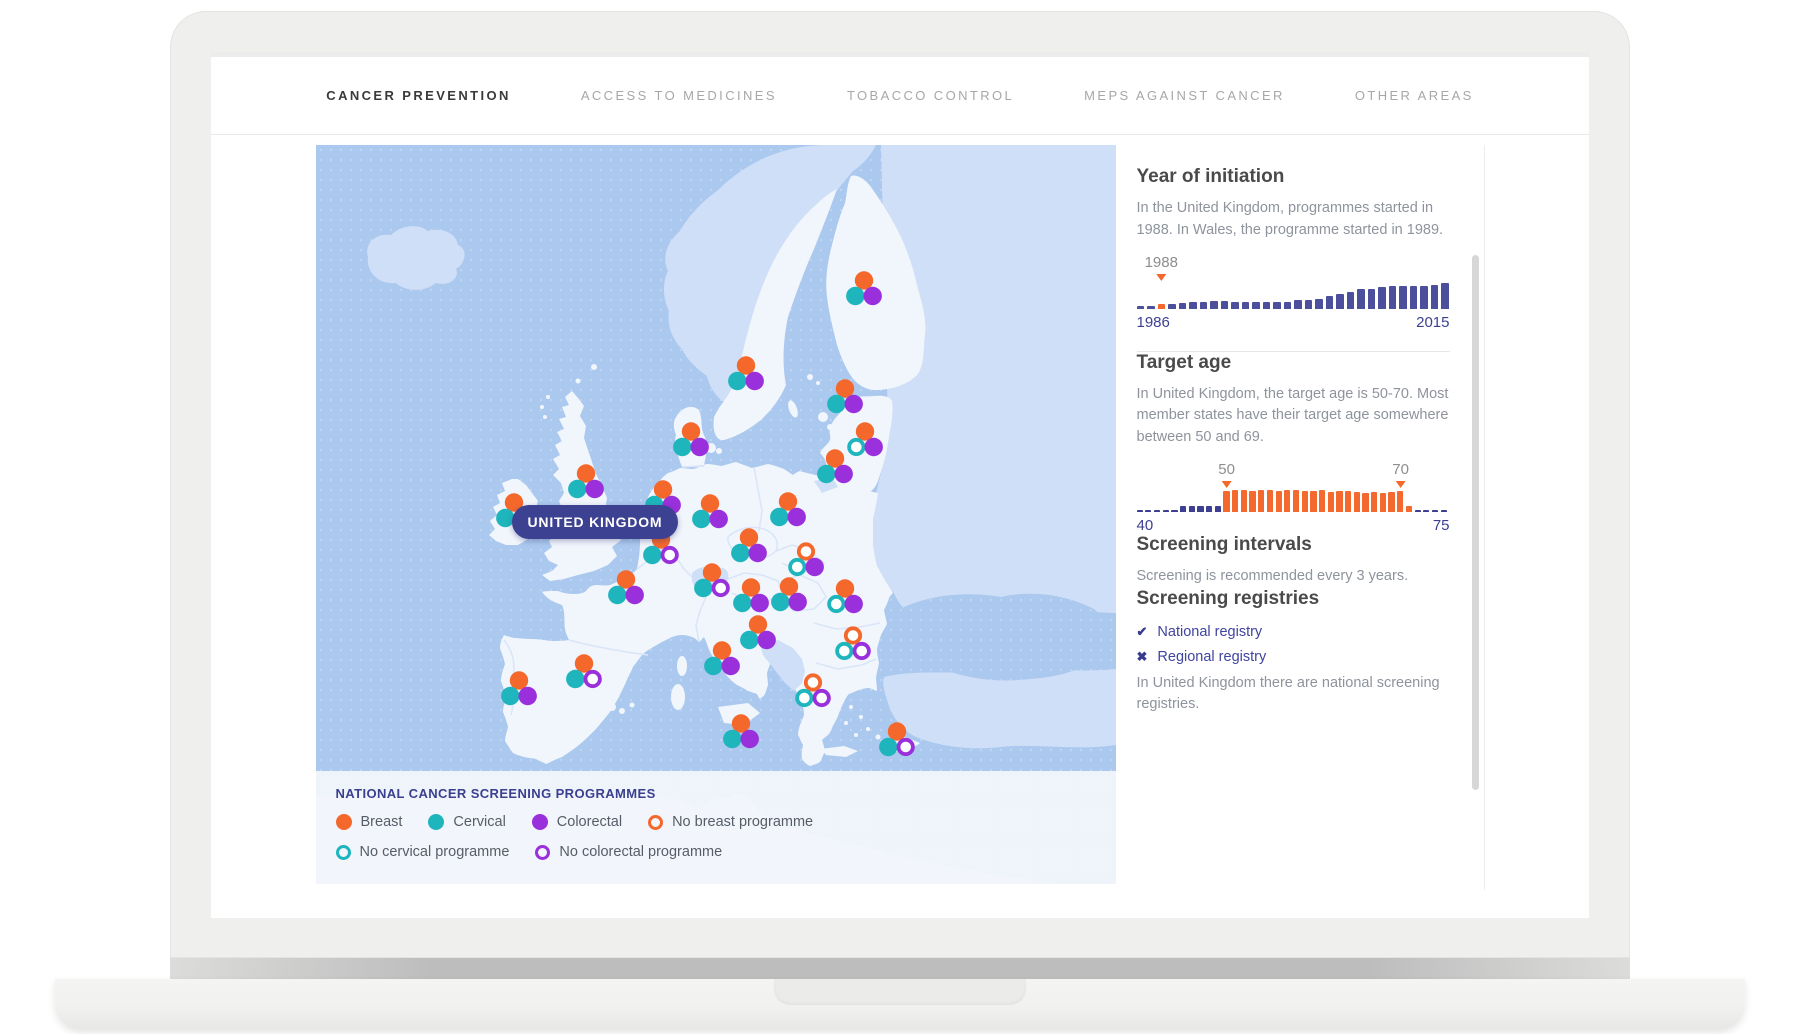 This screenshot has width=1800, height=1034. What do you see at coordinates (415, 258) in the screenshot?
I see `land-iceland` at bounding box center [415, 258].